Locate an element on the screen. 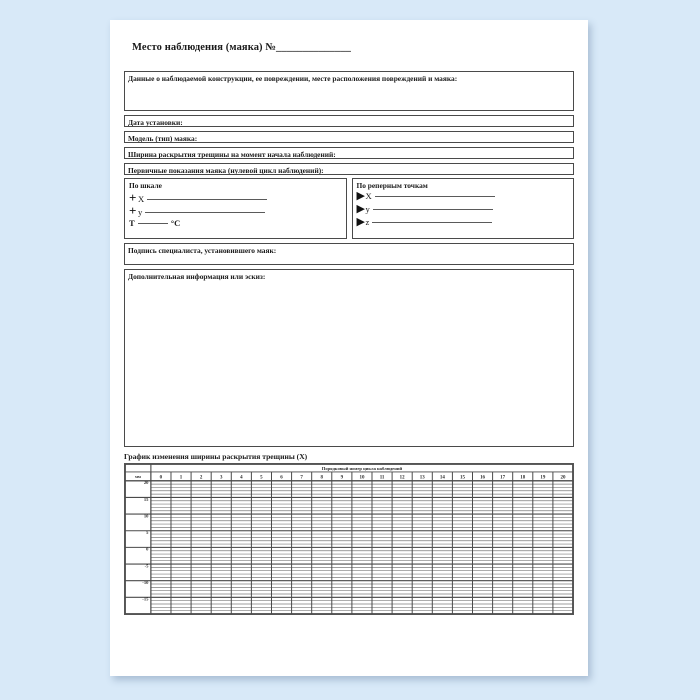 The height and width of the screenshot is (700, 700). svg-text: 2 is located at coordinates (201, 478).